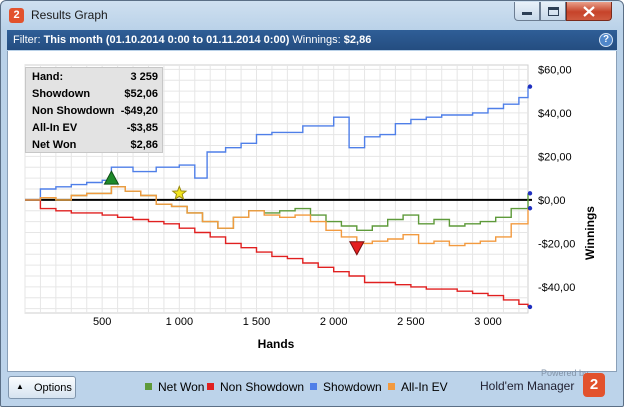 This screenshot has height=407, width=624. What do you see at coordinates (555, 157) in the screenshot?
I see `y-tick-label: $20,00` at bounding box center [555, 157].